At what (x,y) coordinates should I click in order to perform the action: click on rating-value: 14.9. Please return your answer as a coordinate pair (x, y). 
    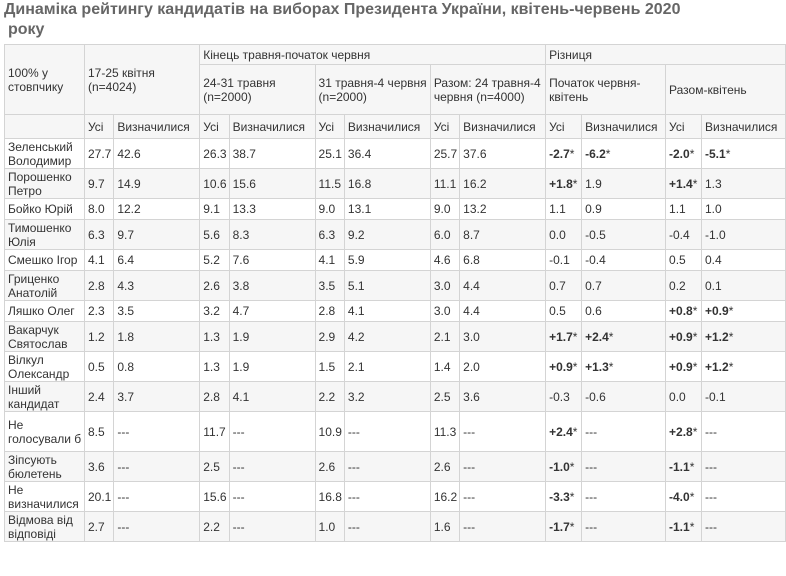
    Looking at the image, I should click on (157, 183).